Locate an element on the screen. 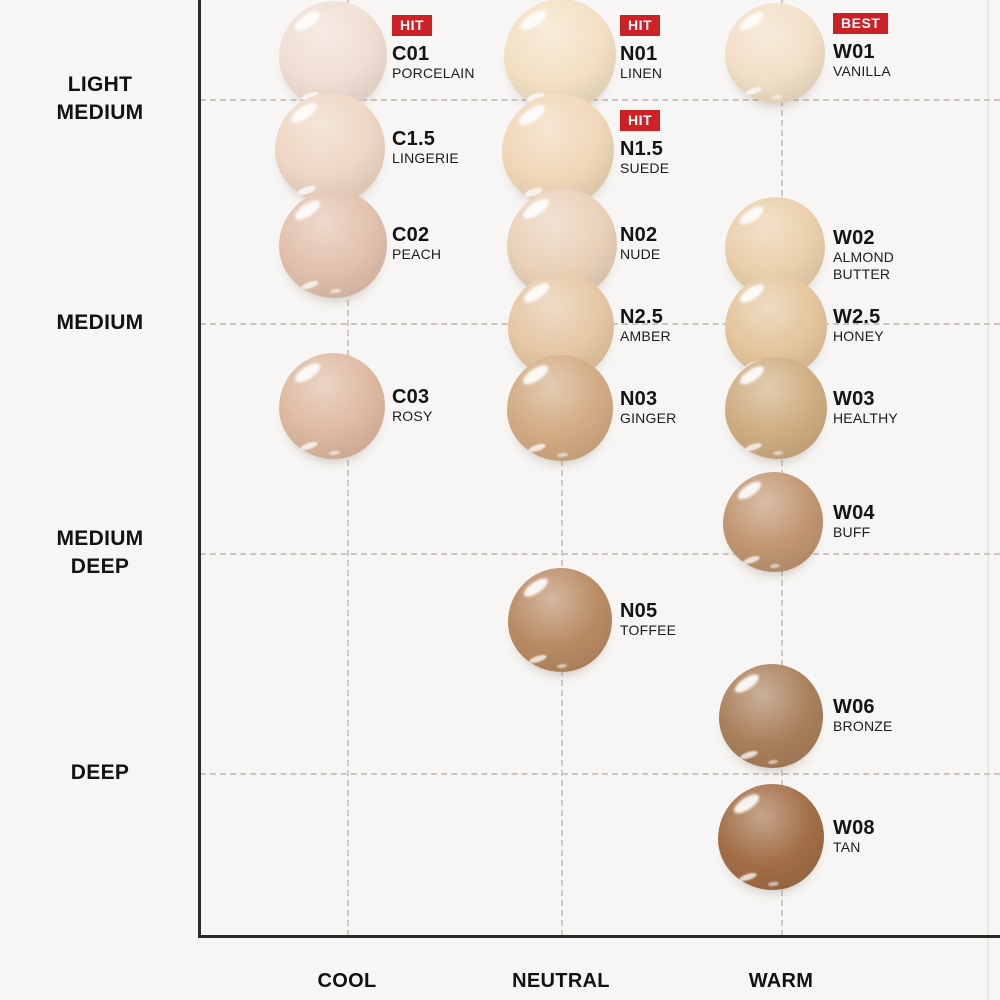 The image size is (1000, 1000). shade-label-w08: W08 TAN is located at coordinates (854, 836).